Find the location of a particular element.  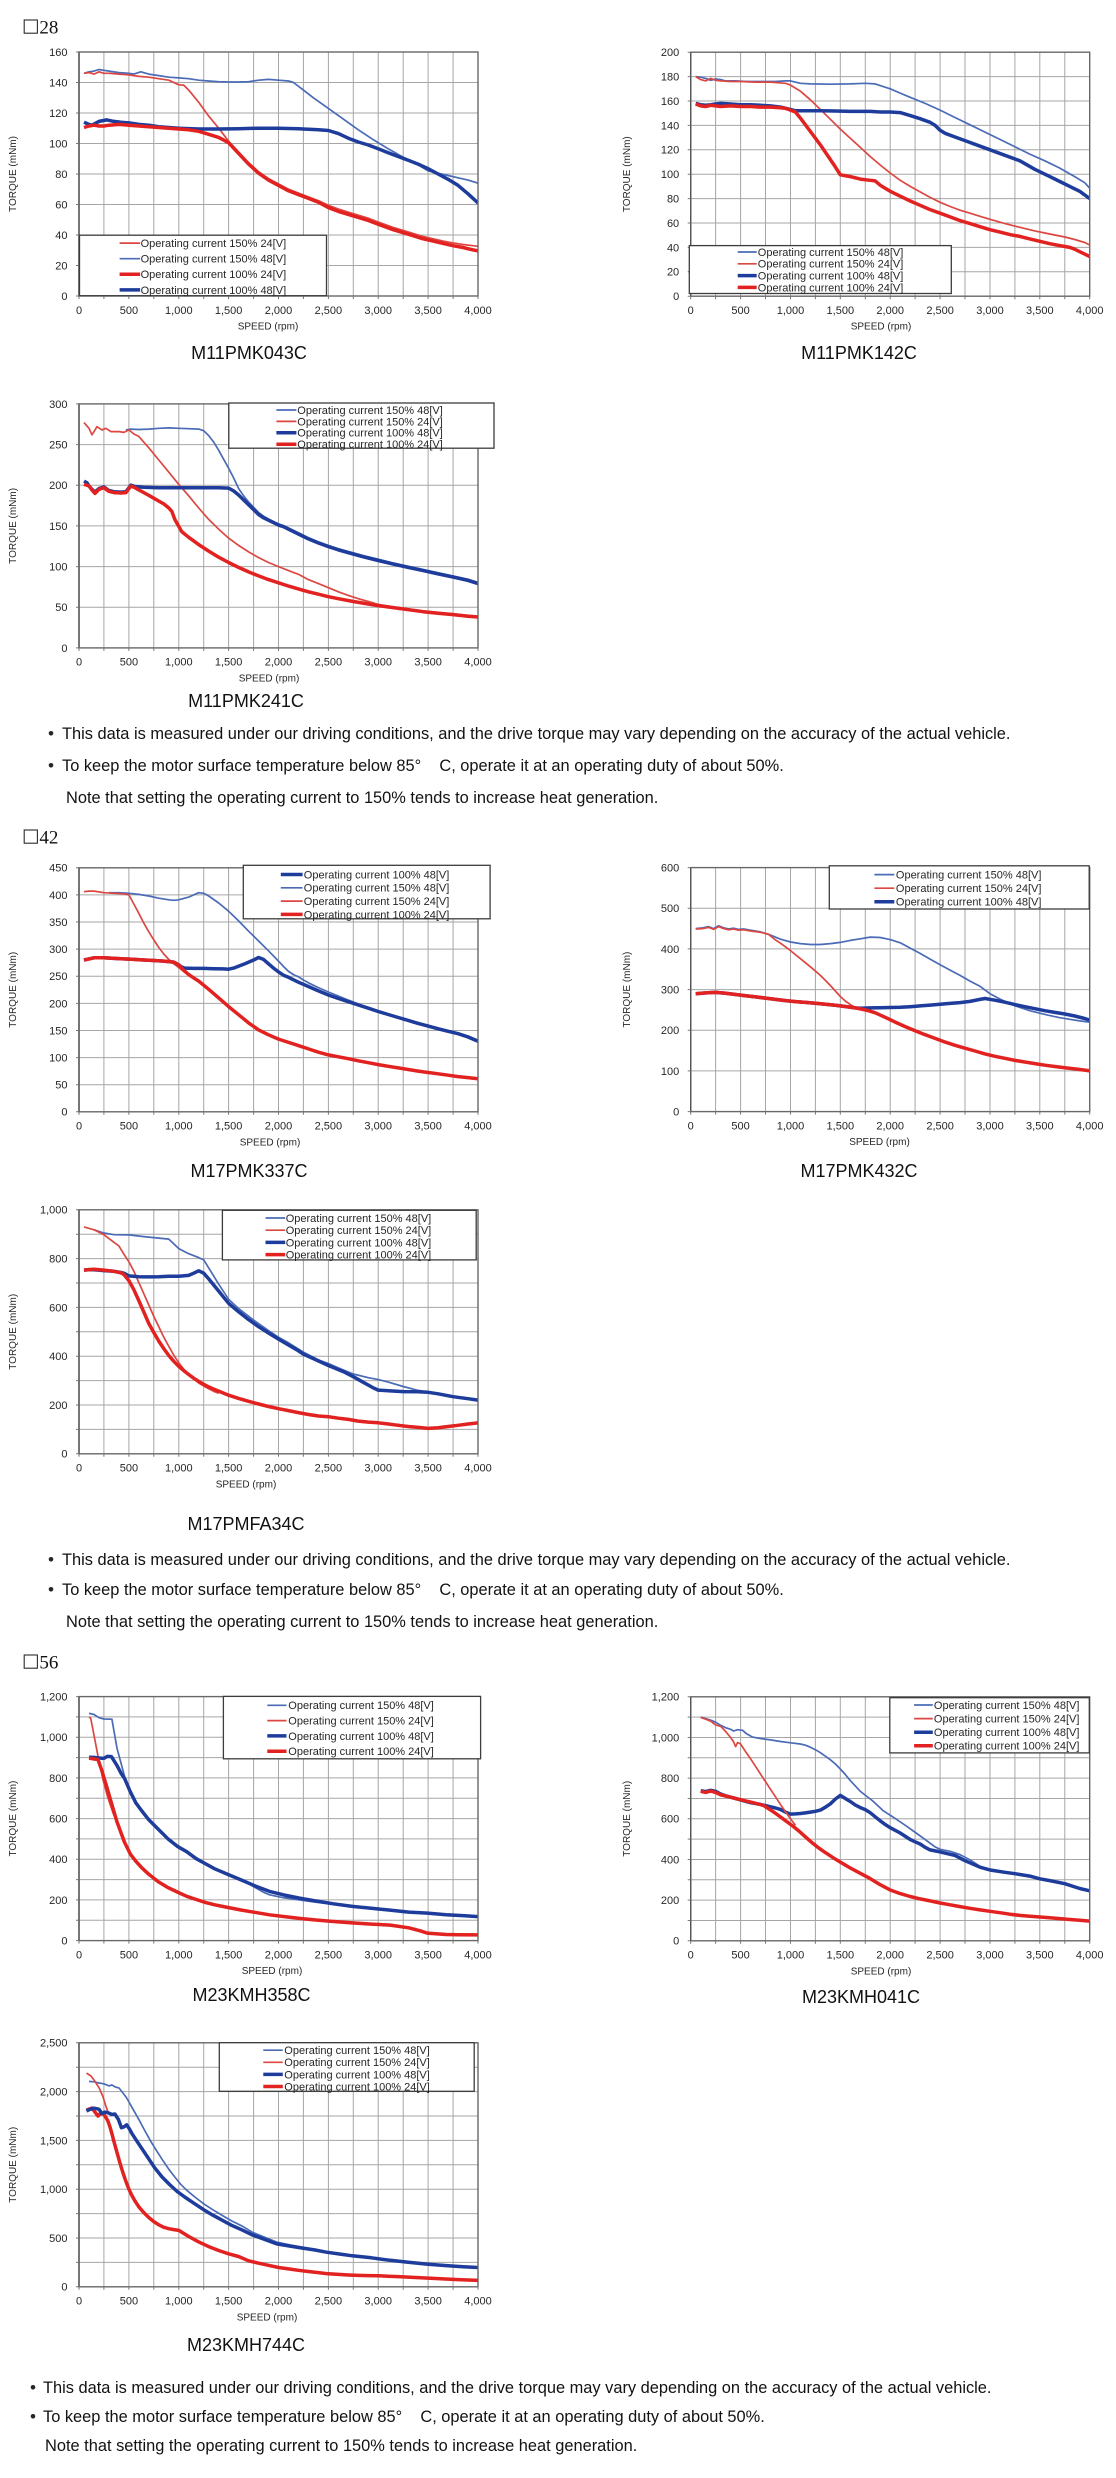

svg-text: 120 is located at coordinates (58, 114).